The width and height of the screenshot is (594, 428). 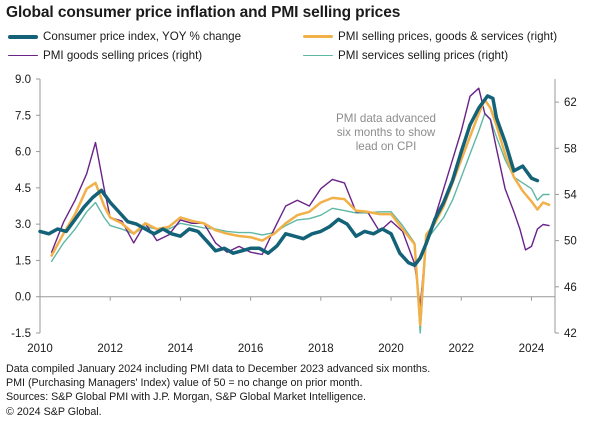 What do you see at coordinates (570, 334) in the screenshot?
I see `y-tick-label-right: 42` at bounding box center [570, 334].